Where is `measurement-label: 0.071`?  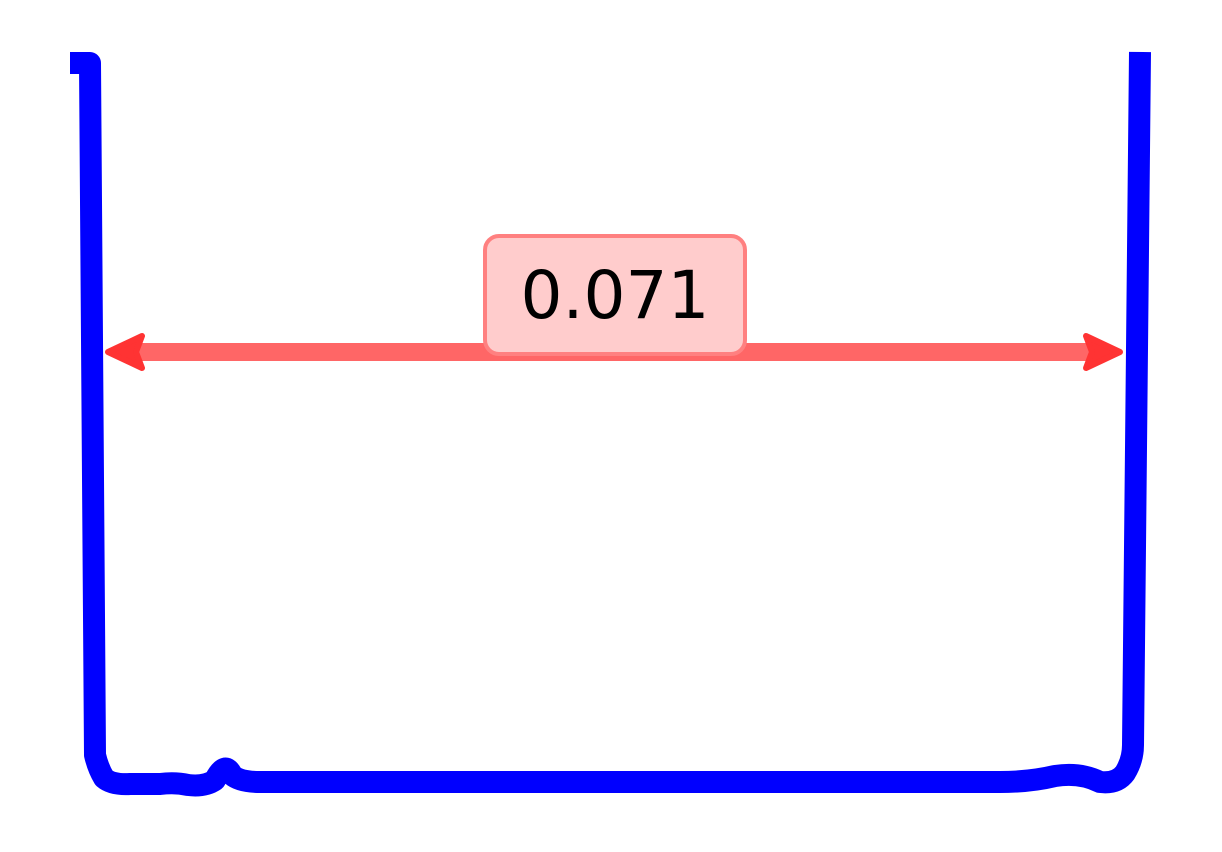
measurement-label: 0.071 is located at coordinates (615, 295).